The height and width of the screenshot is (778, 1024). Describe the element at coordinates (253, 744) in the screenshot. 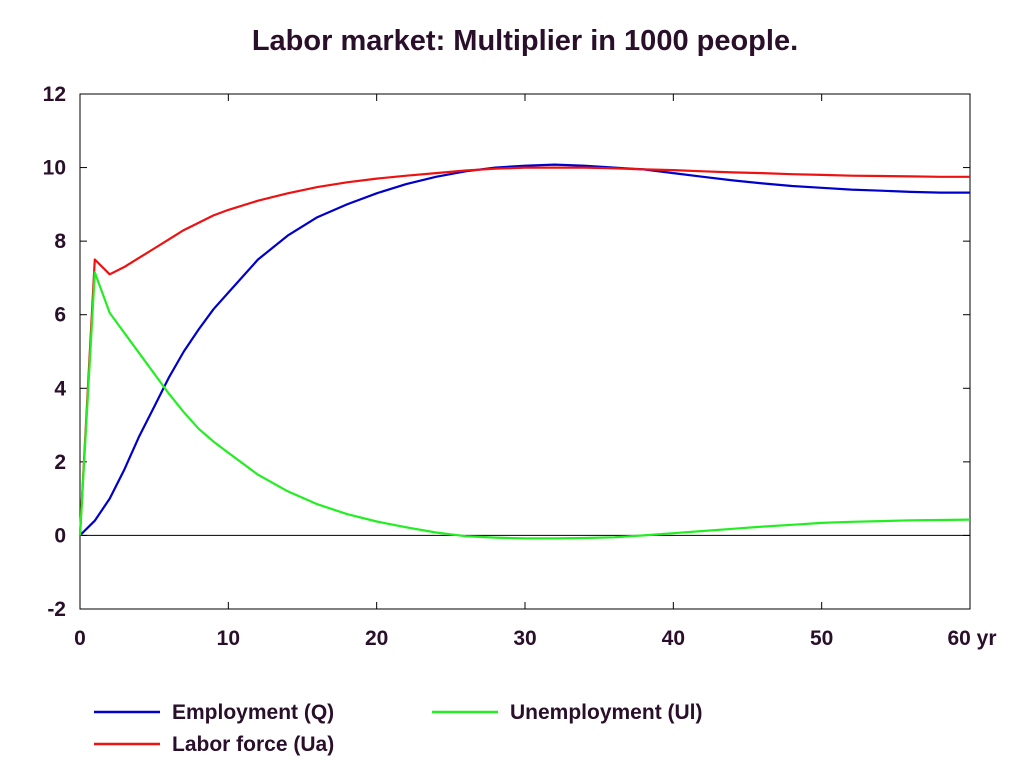

I see `legend-label-labor-force-ua: Labor force (Ua)` at that location.